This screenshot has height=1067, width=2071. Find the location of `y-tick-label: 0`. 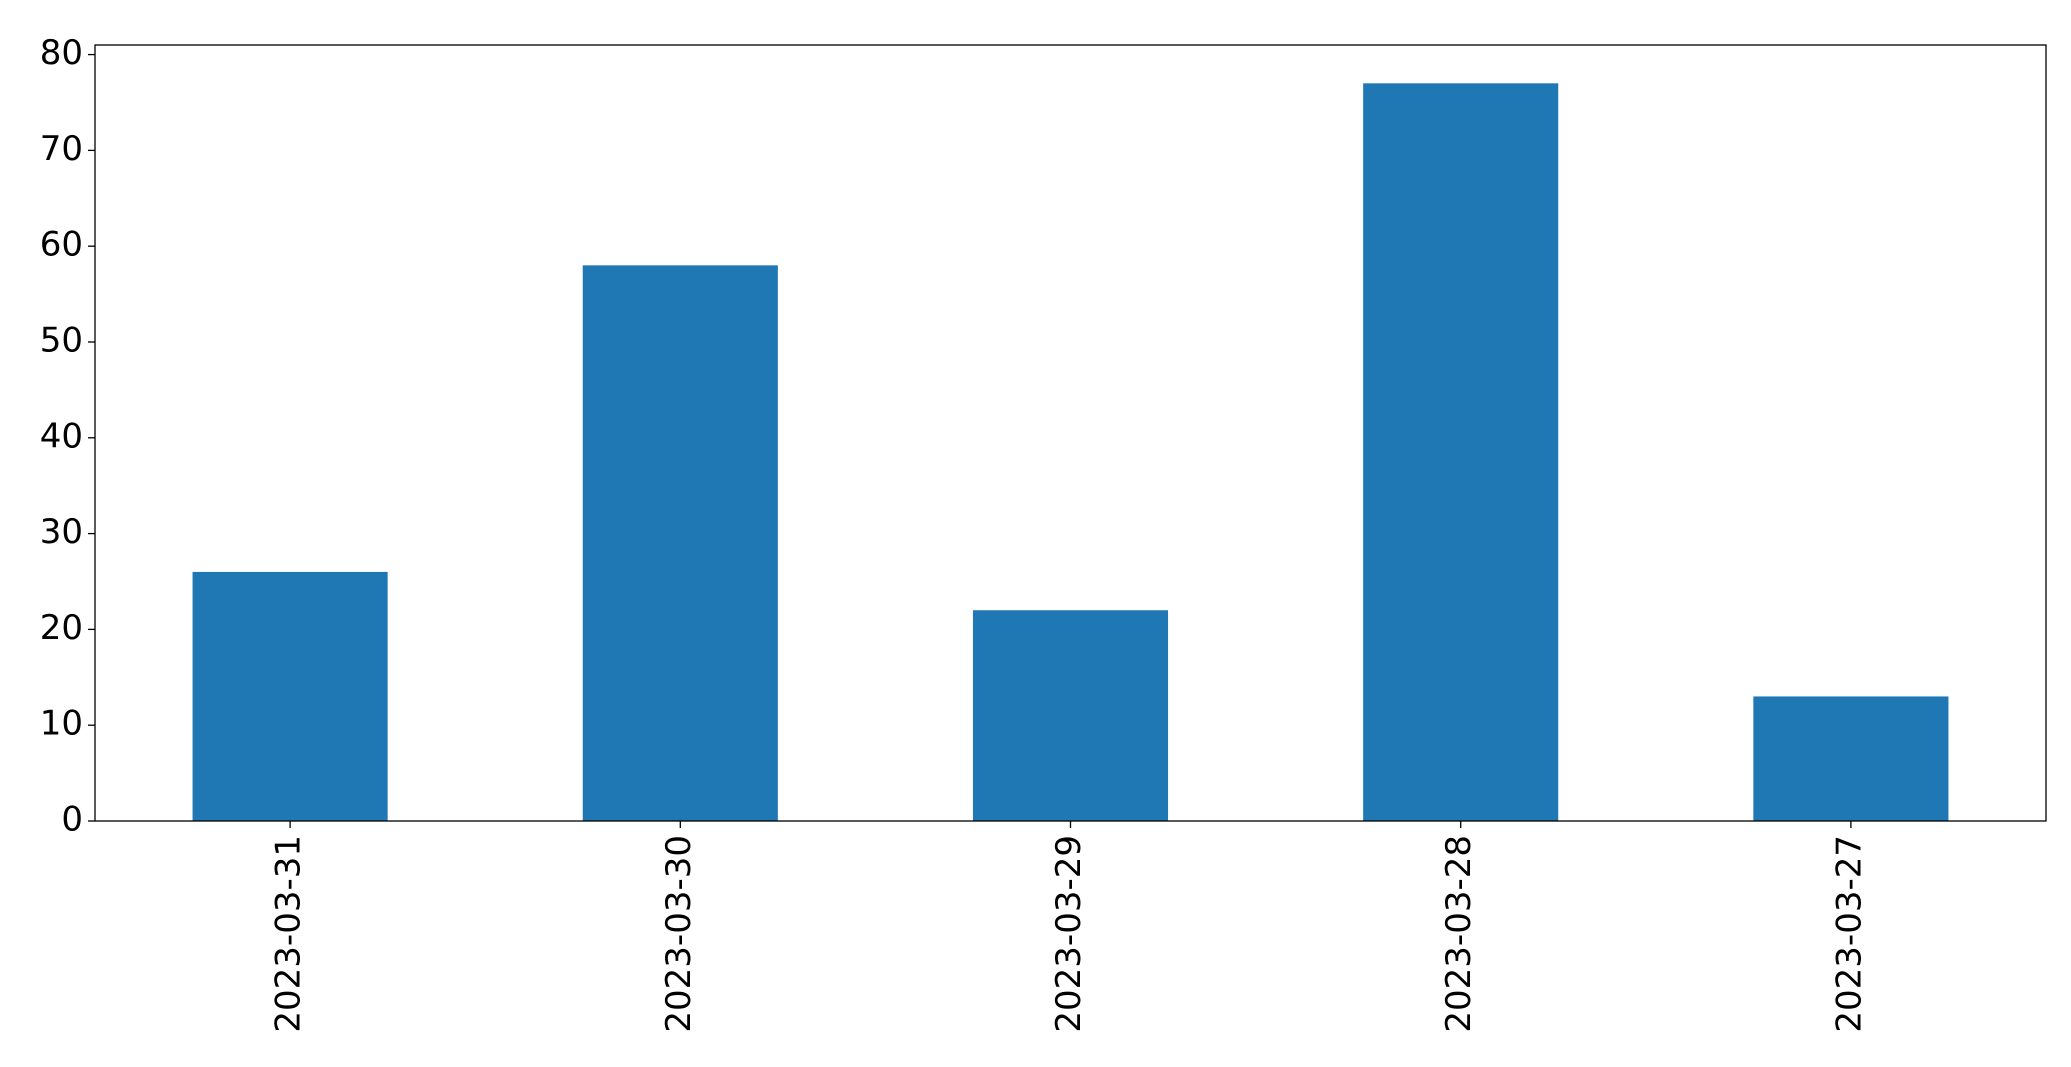

y-tick-label: 0 is located at coordinates (72, 820).